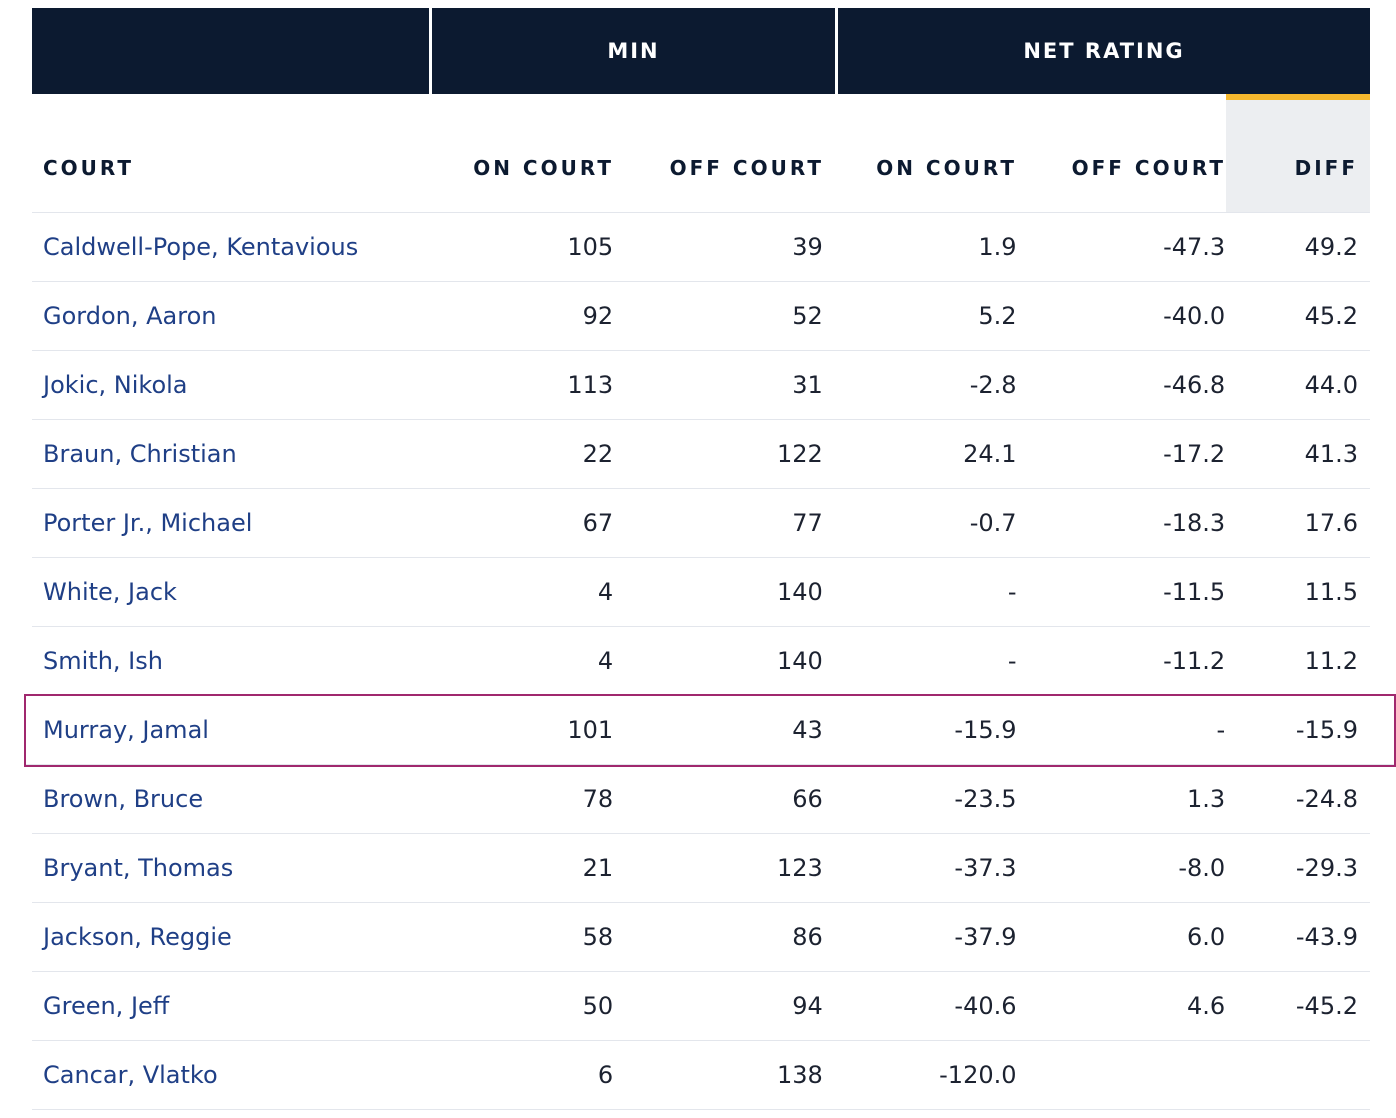 The height and width of the screenshot is (1118, 1396). I want to click on net-on-court-cell: 5.2, so click(997, 316).